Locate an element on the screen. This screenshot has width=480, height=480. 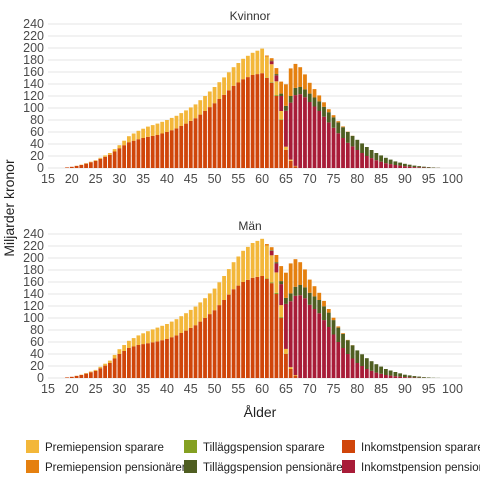
x-tick-label: 50 is located at coordinates (215, 179).